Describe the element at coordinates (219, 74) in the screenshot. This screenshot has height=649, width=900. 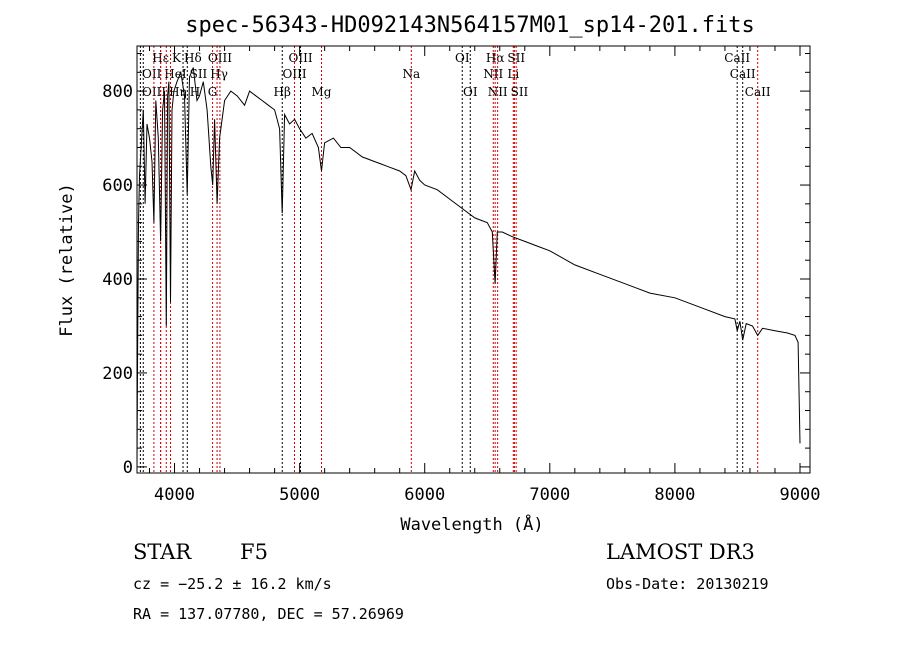
I see `line-marker-label: Hγ` at that location.